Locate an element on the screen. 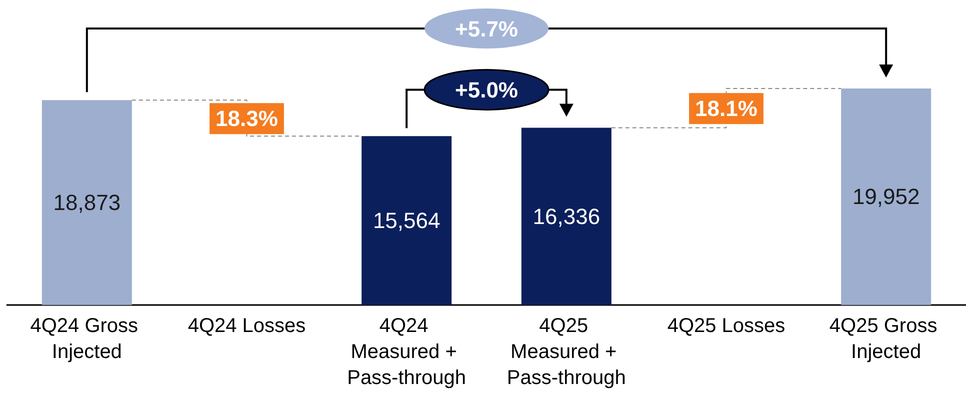 The image size is (966, 412). x-tick-label: 4Q24 Measured + Pass-through is located at coordinates (406, 352).